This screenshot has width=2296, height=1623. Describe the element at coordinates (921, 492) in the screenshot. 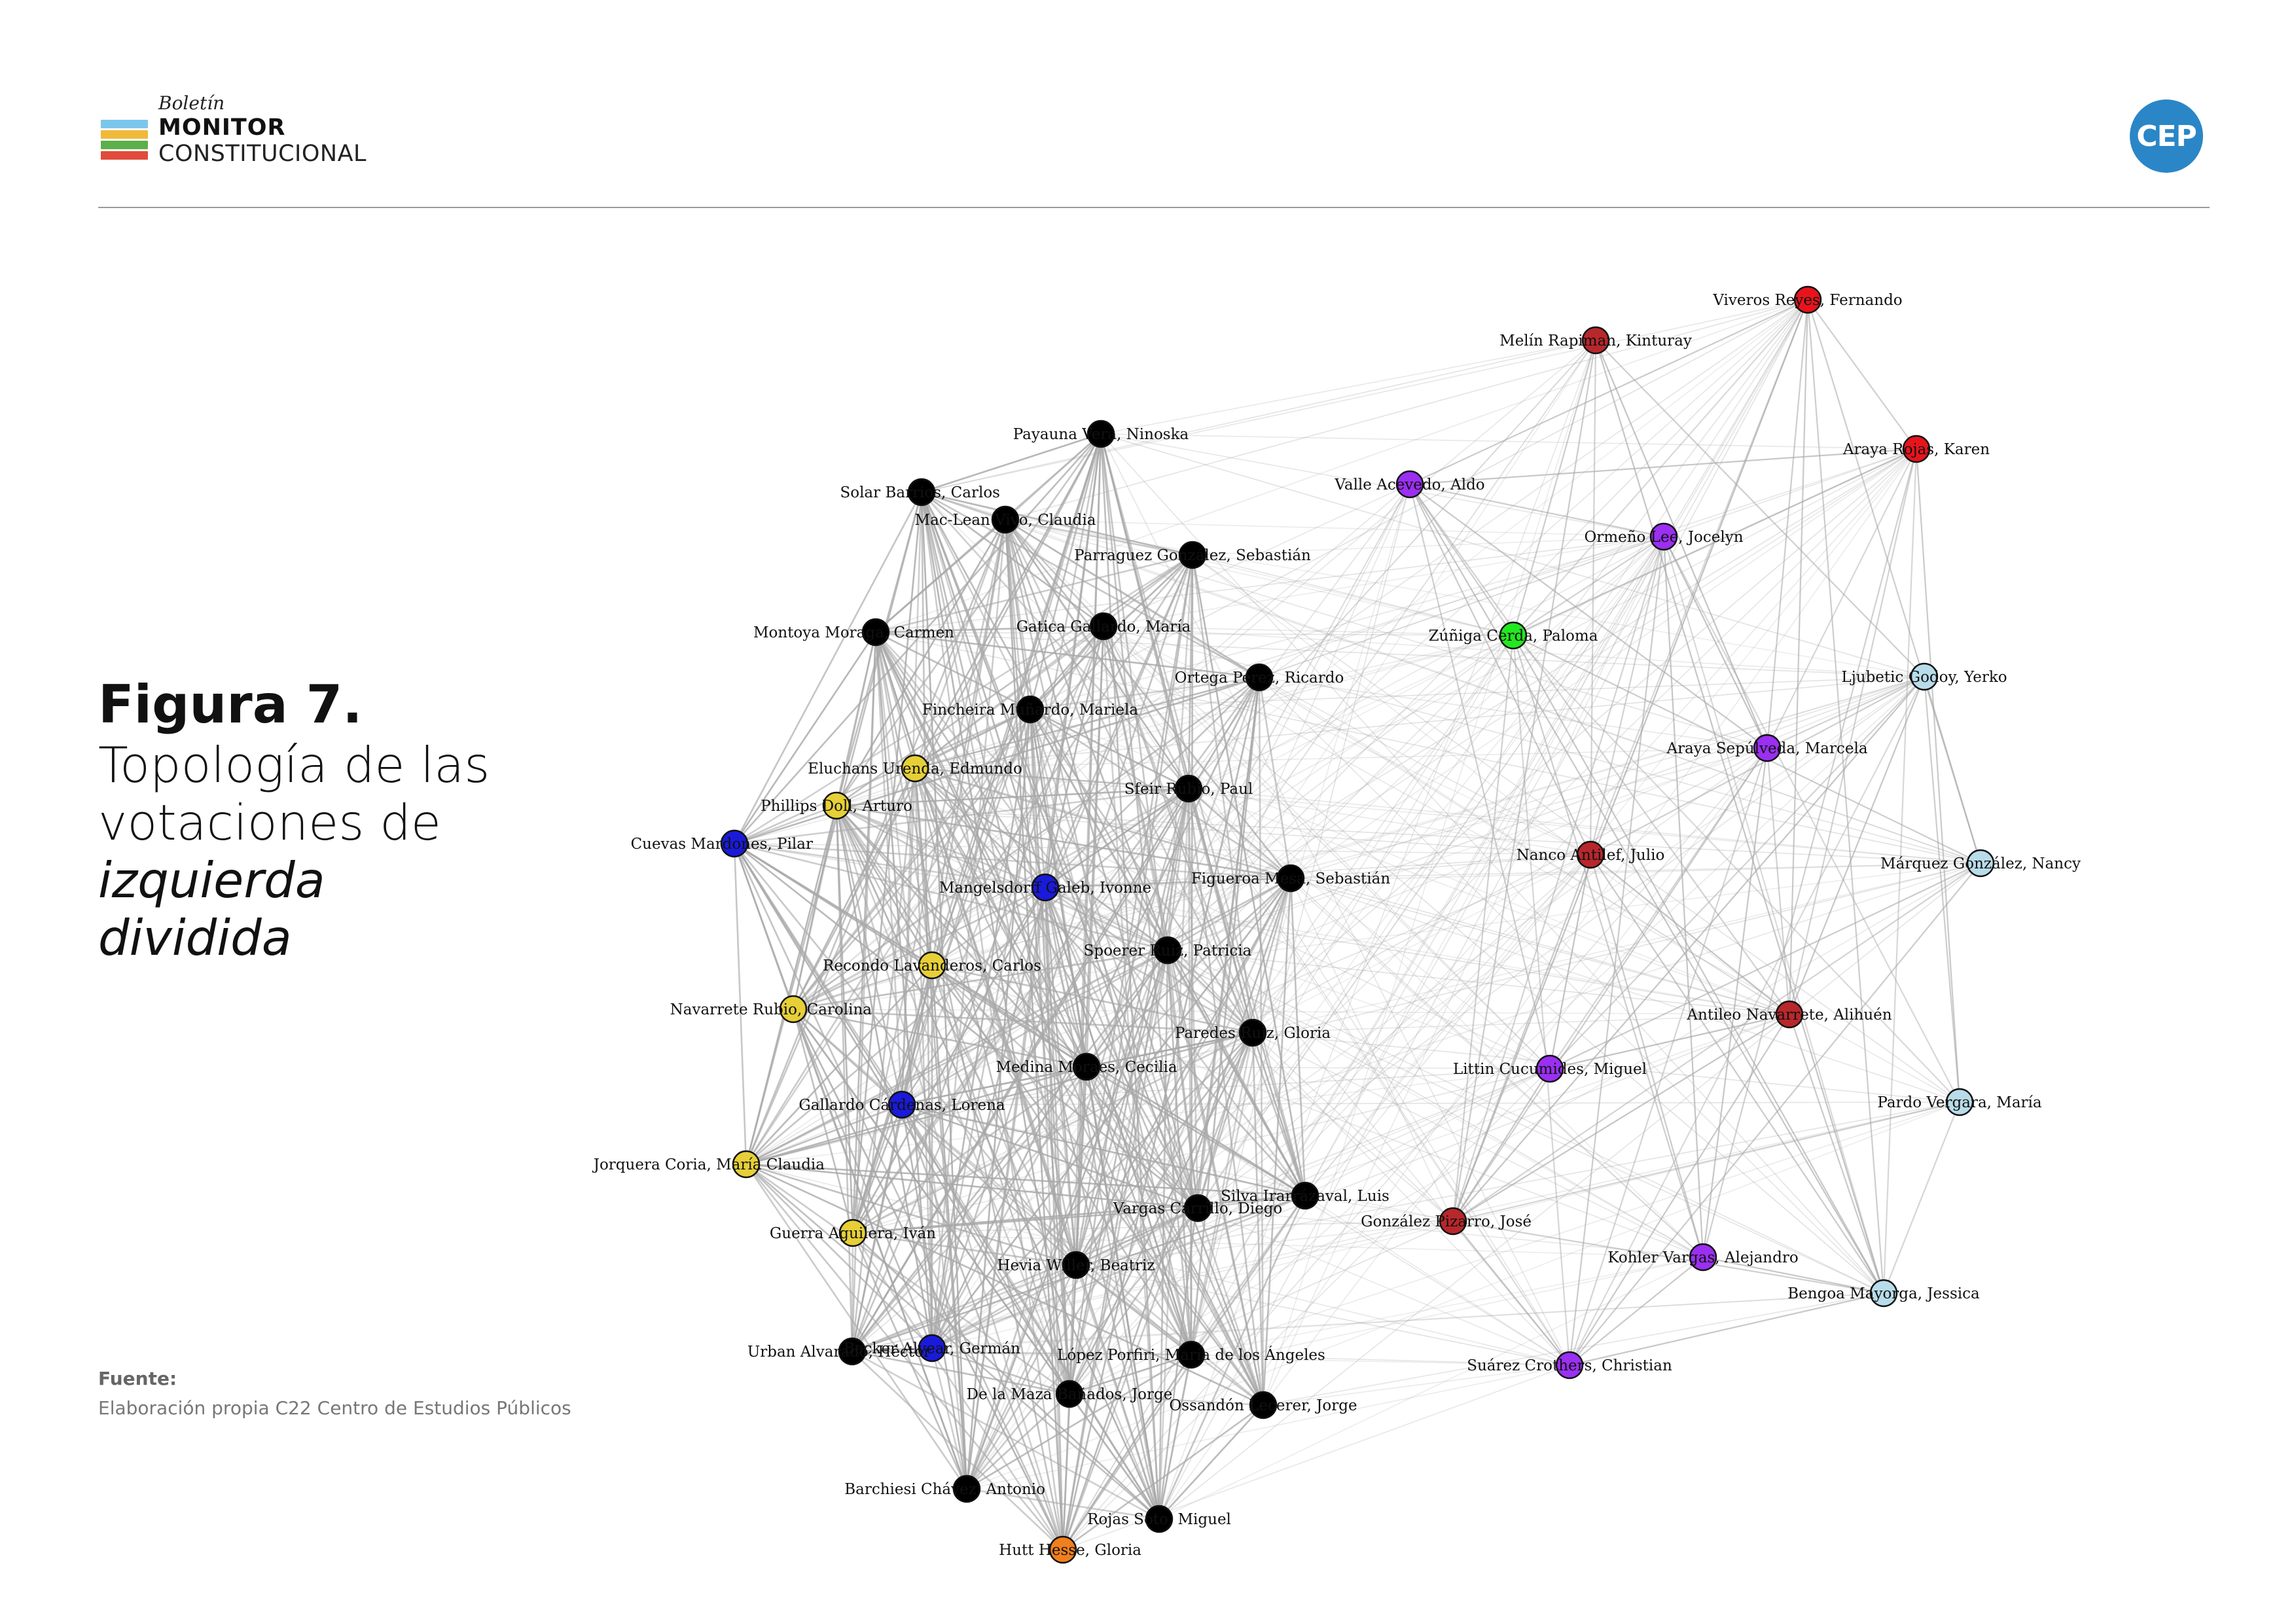

I see `node-solar` at that location.